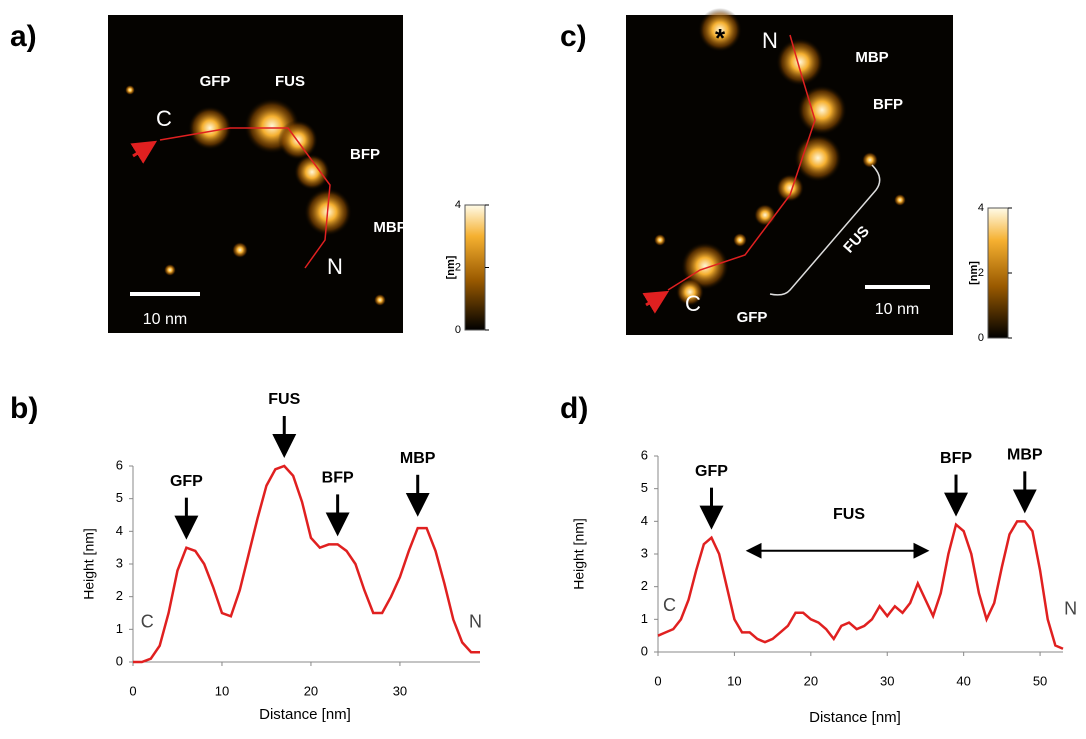 The image size is (1086, 739). Describe the element at coordinates (963, 680) in the screenshot. I see `x-tick-label: 40` at that location.